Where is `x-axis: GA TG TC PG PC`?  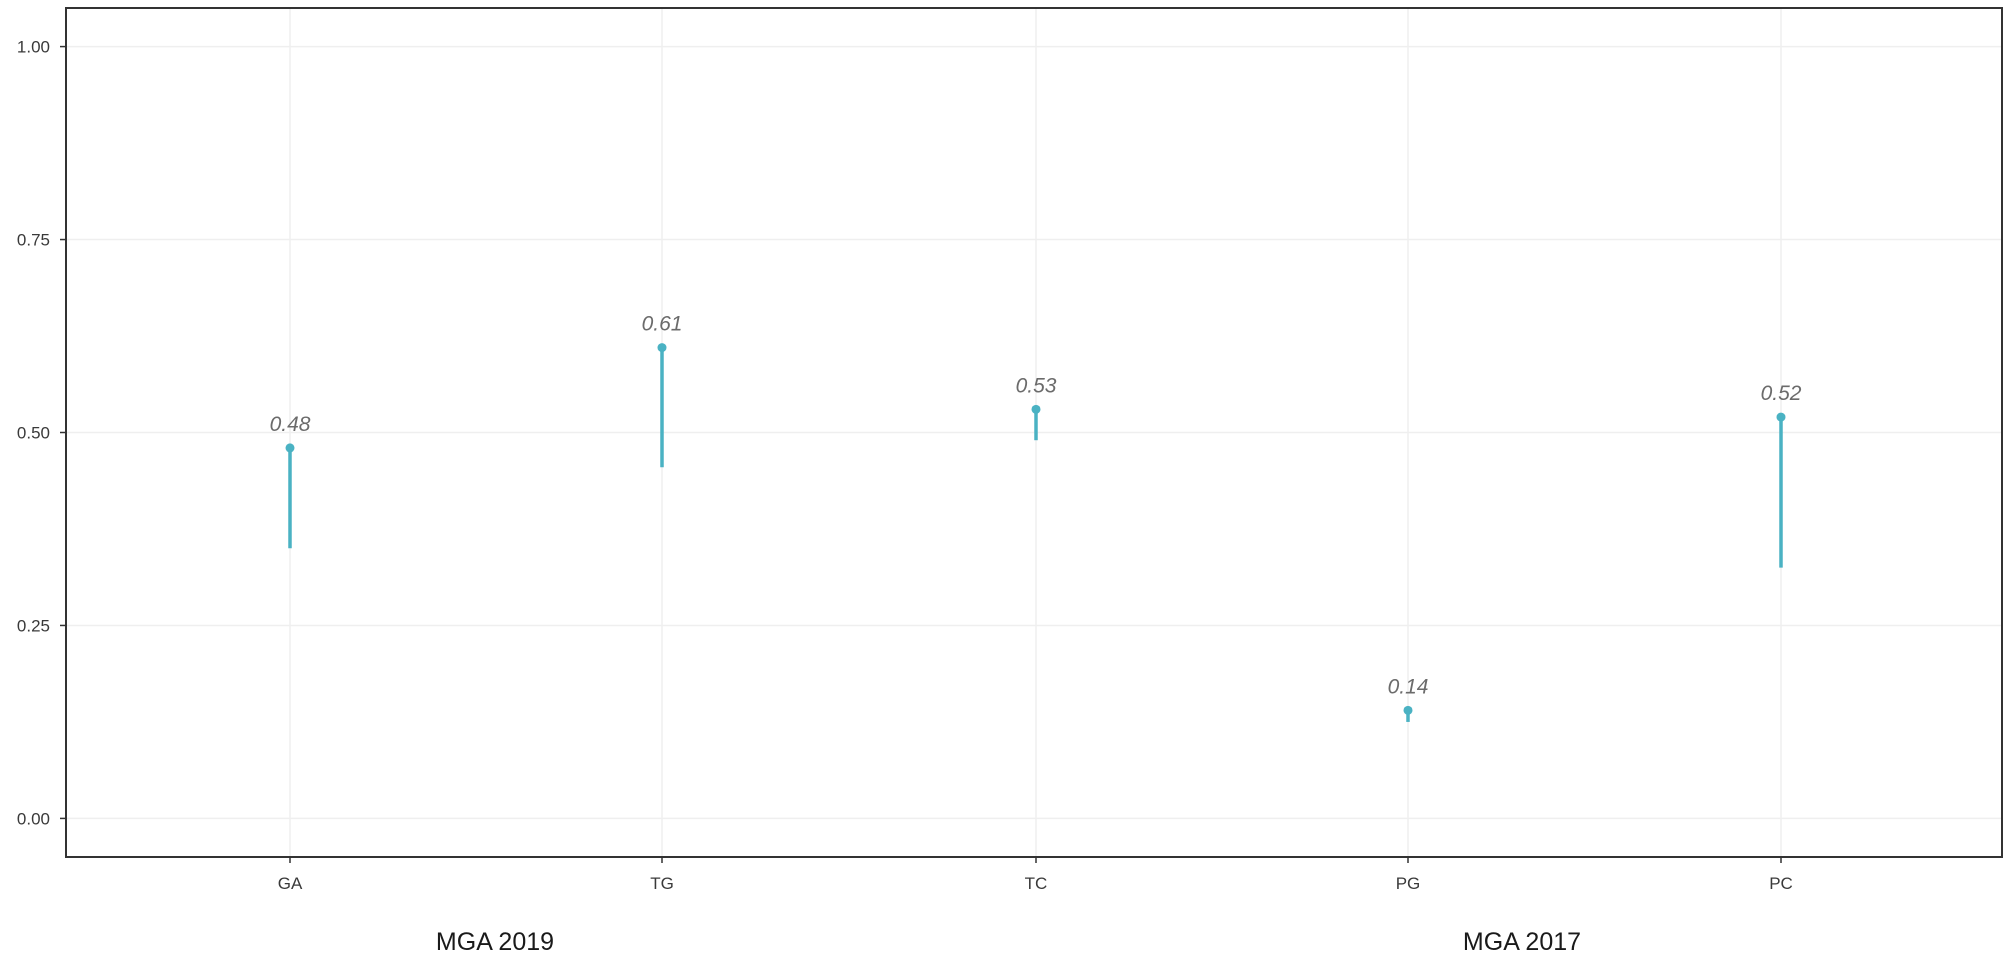 x-axis: GA TG TC PG PC is located at coordinates (1035, 875).